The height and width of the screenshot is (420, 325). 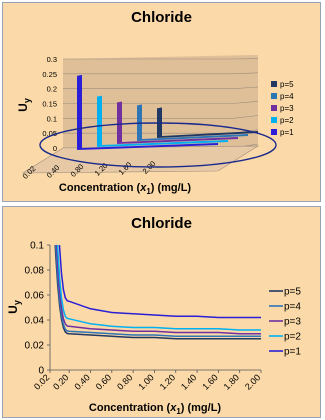 I want to click on series-line-p=2, so click(x=158, y=288).